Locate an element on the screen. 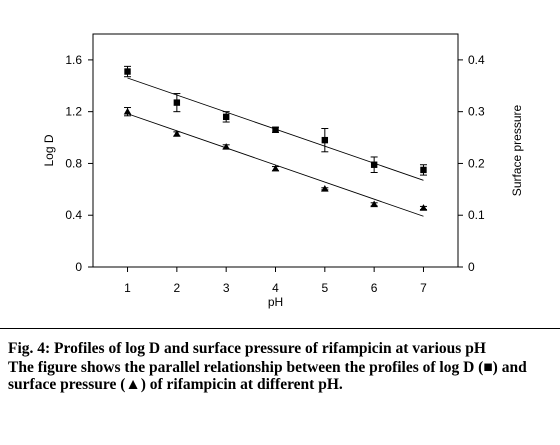  y2-tick-label: 0 is located at coordinates (471, 267).